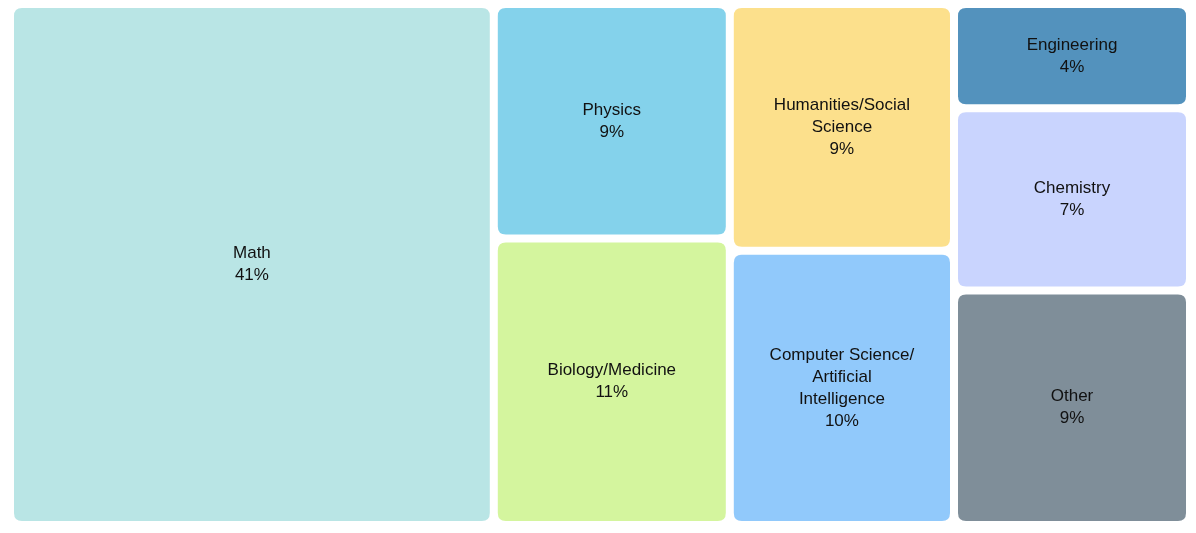 Image resolution: width=1196 pixels, height=533 pixels. What do you see at coordinates (612, 109) in the screenshot?
I see `category-label: Physics` at bounding box center [612, 109].